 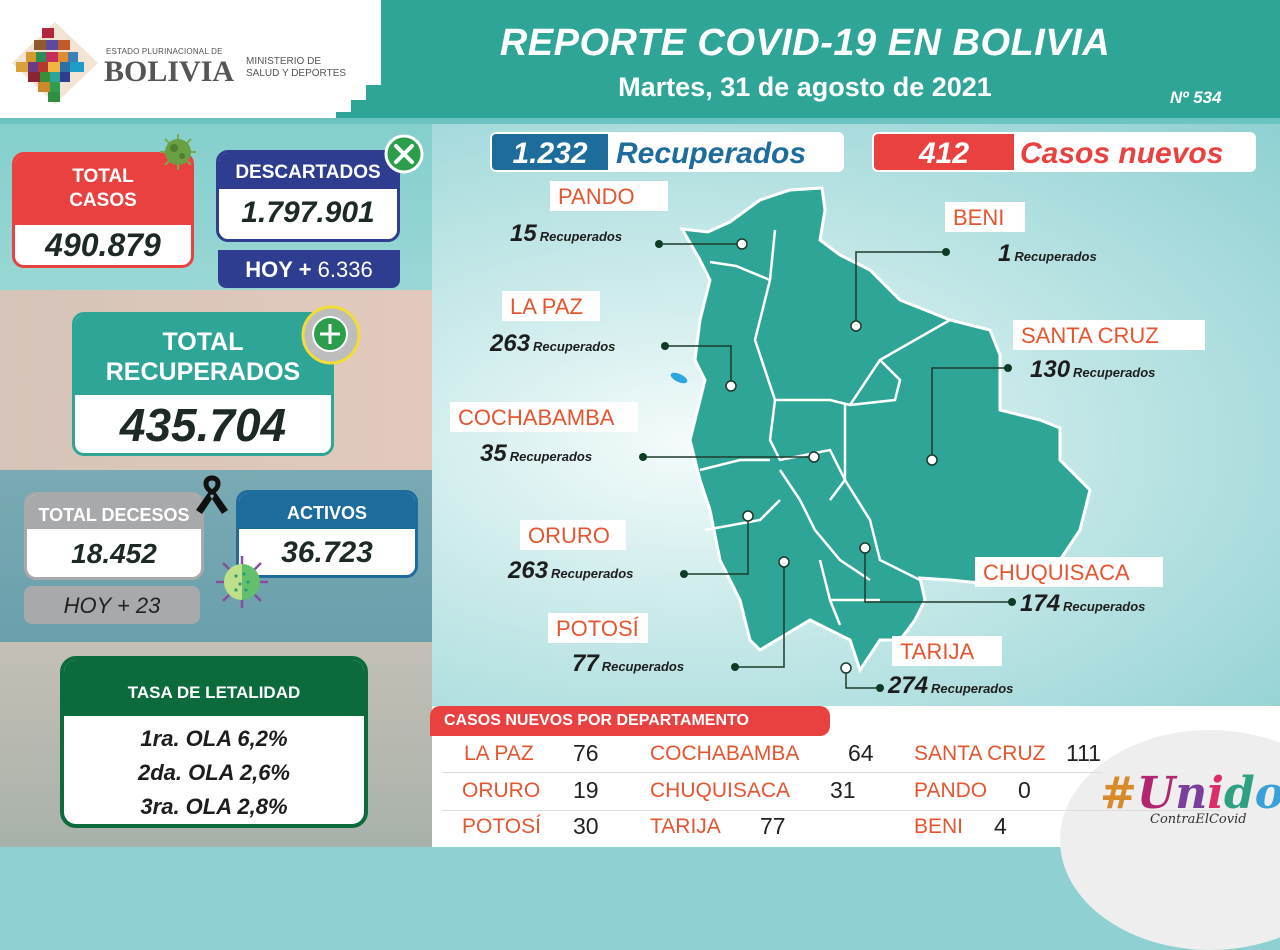 I want to click on plus-circle-icon, so click(x=331, y=335).